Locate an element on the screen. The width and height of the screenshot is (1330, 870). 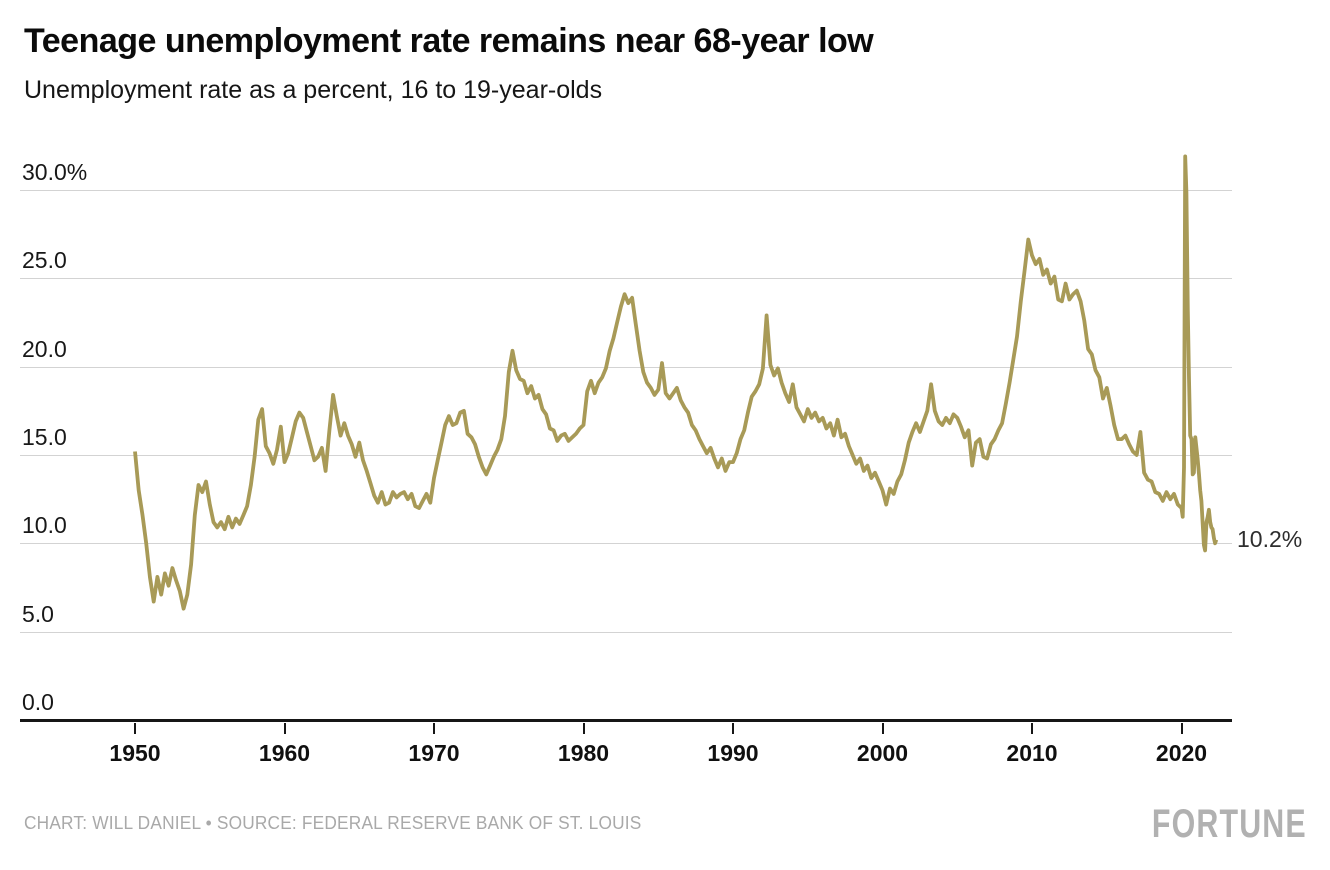
latest-value-label: 10.2% is located at coordinates (1270, 538).